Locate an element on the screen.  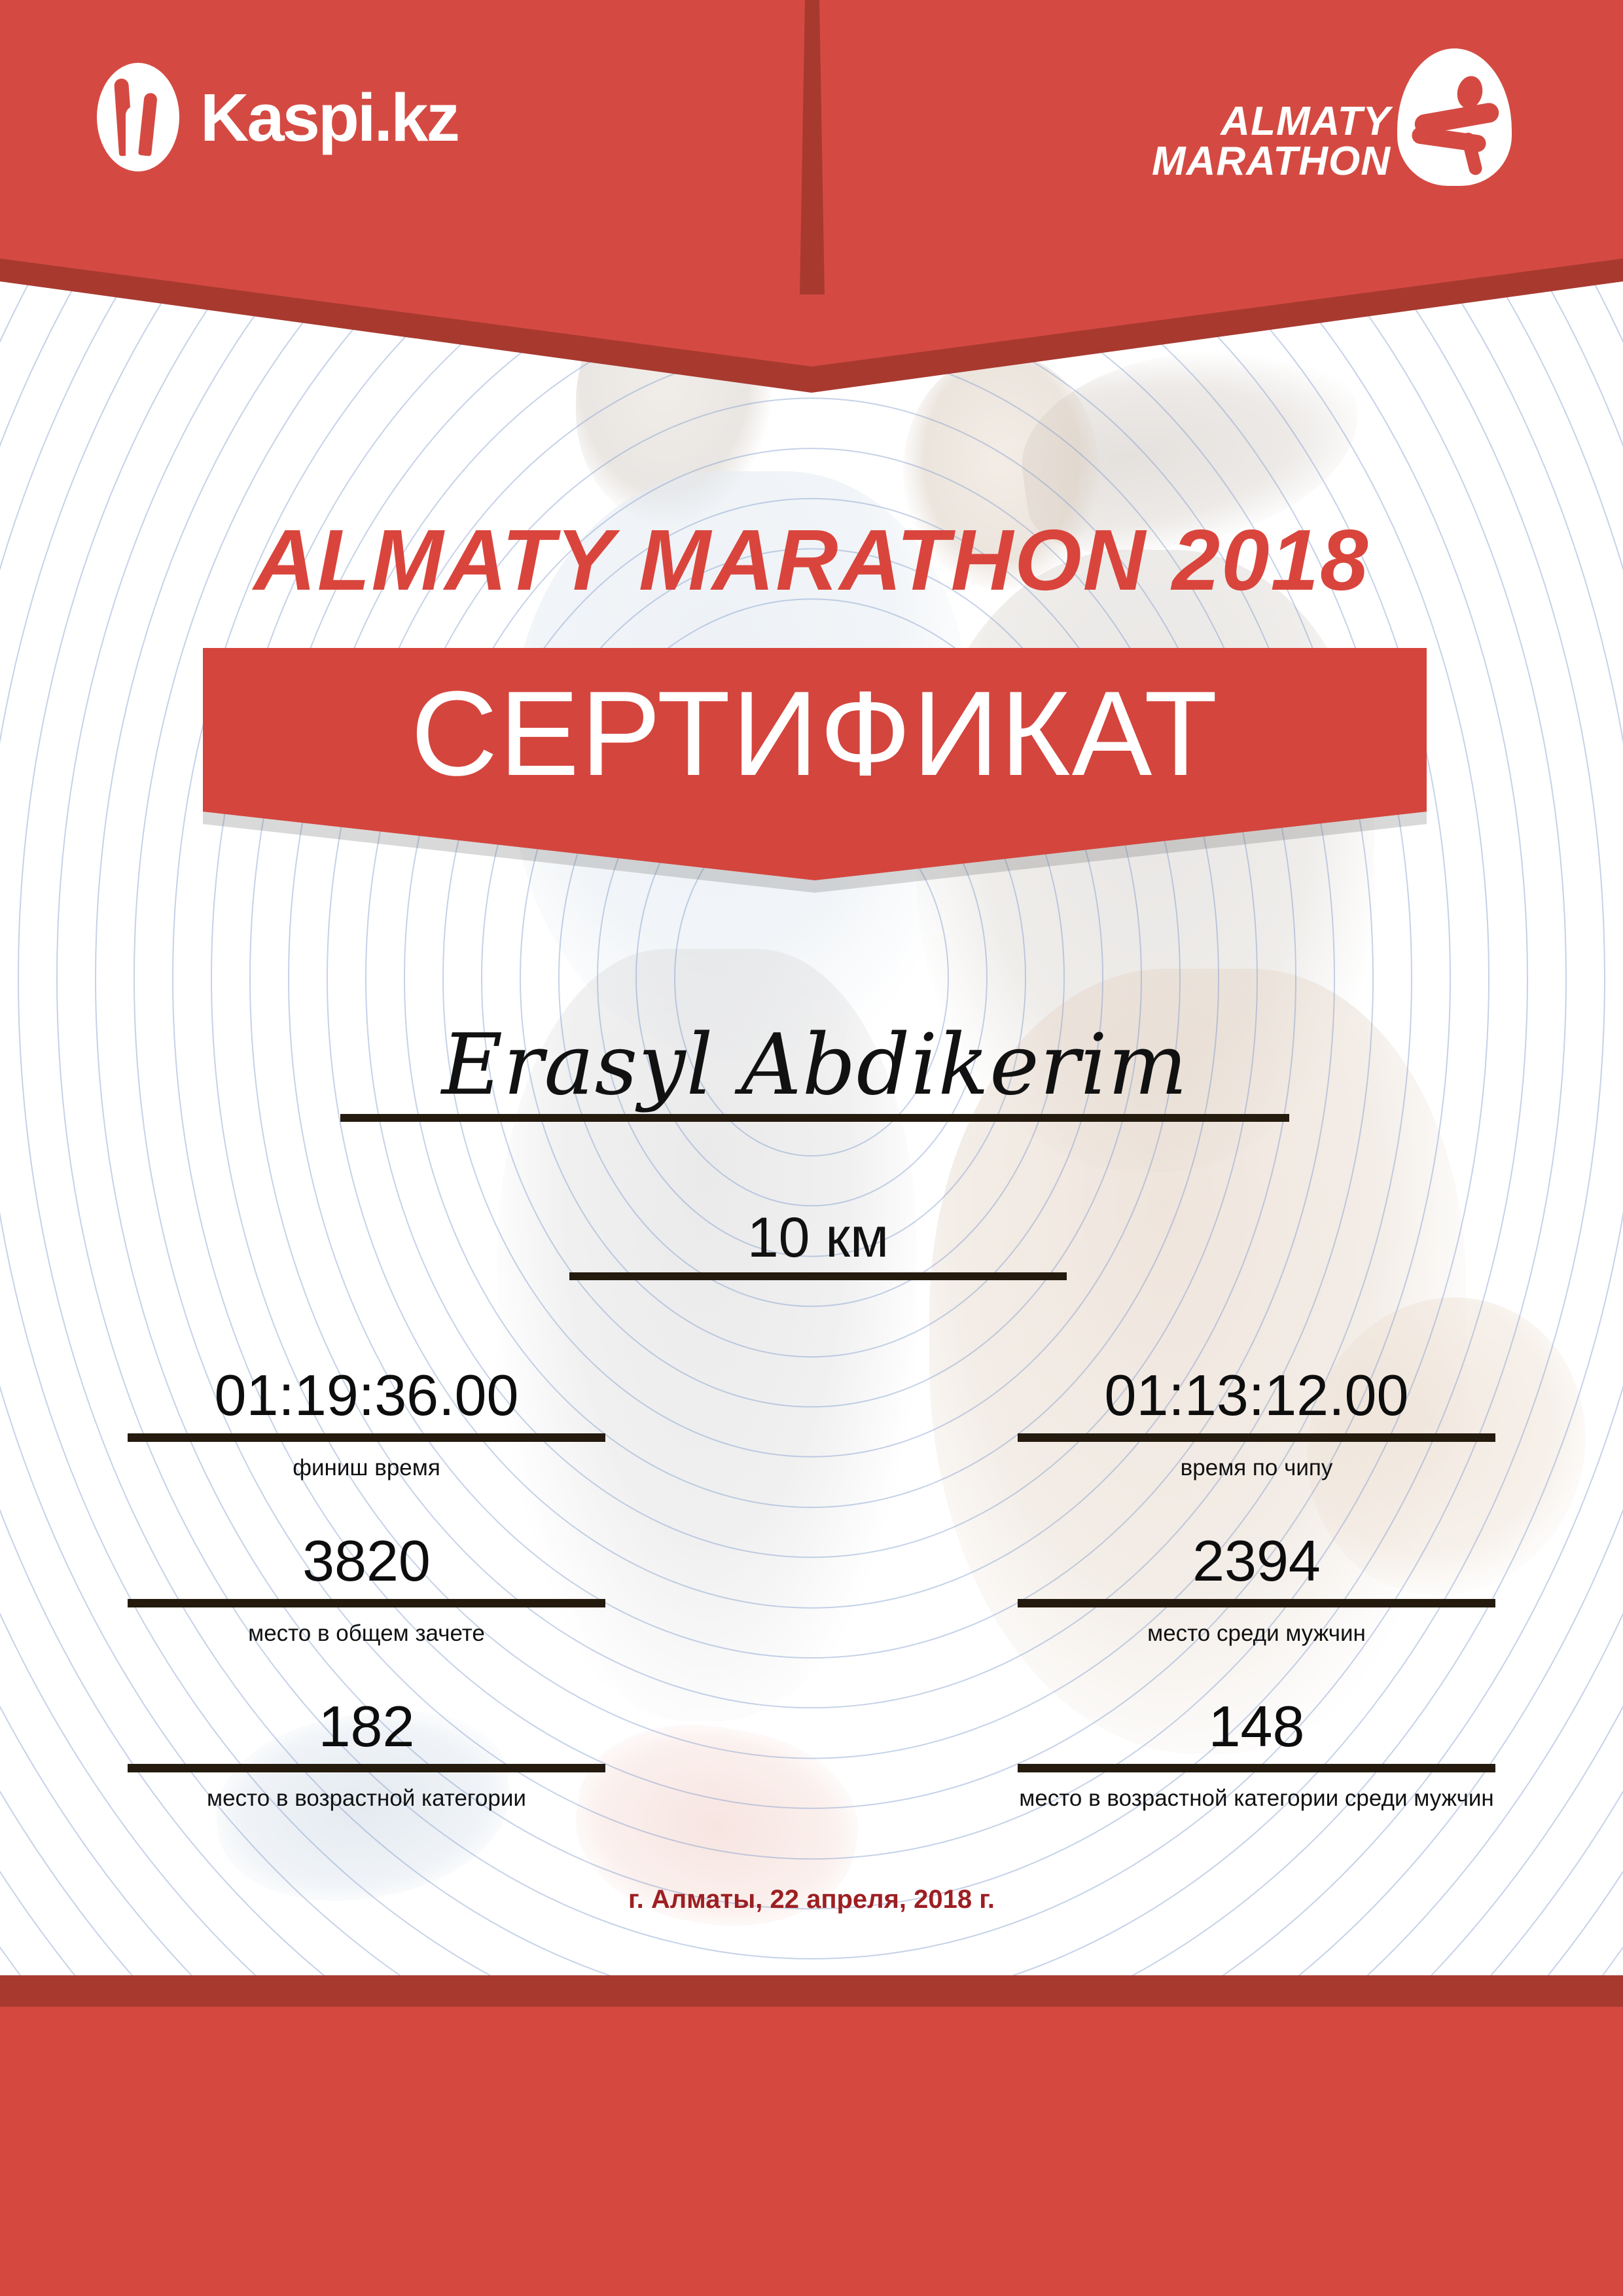
kaspi-family-icon is located at coordinates (138, 117).